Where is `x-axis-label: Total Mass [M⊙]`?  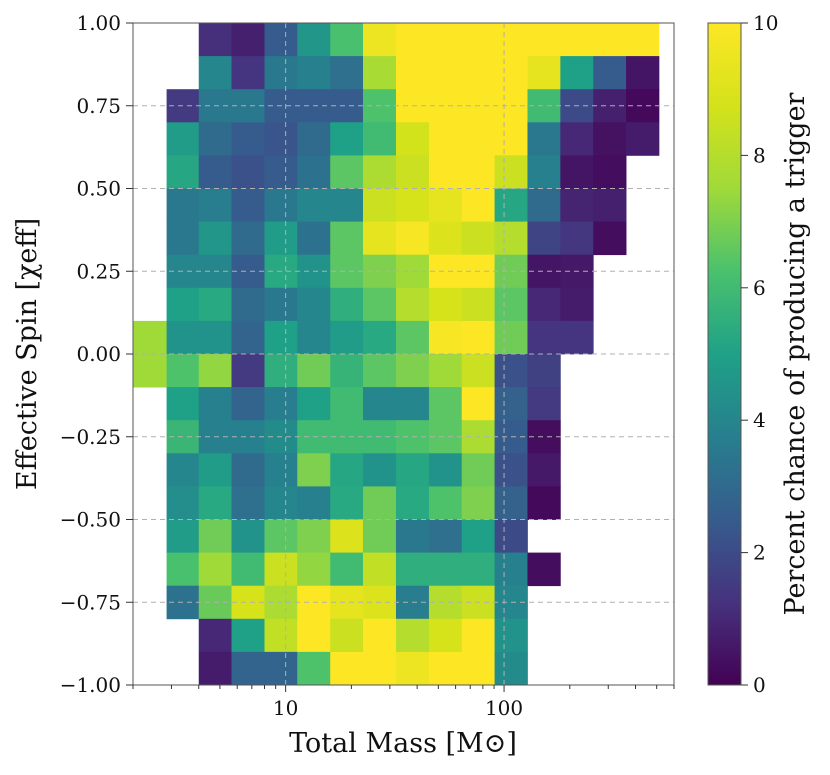 x-axis-label: Total Mass [M⊙] is located at coordinates (403, 743).